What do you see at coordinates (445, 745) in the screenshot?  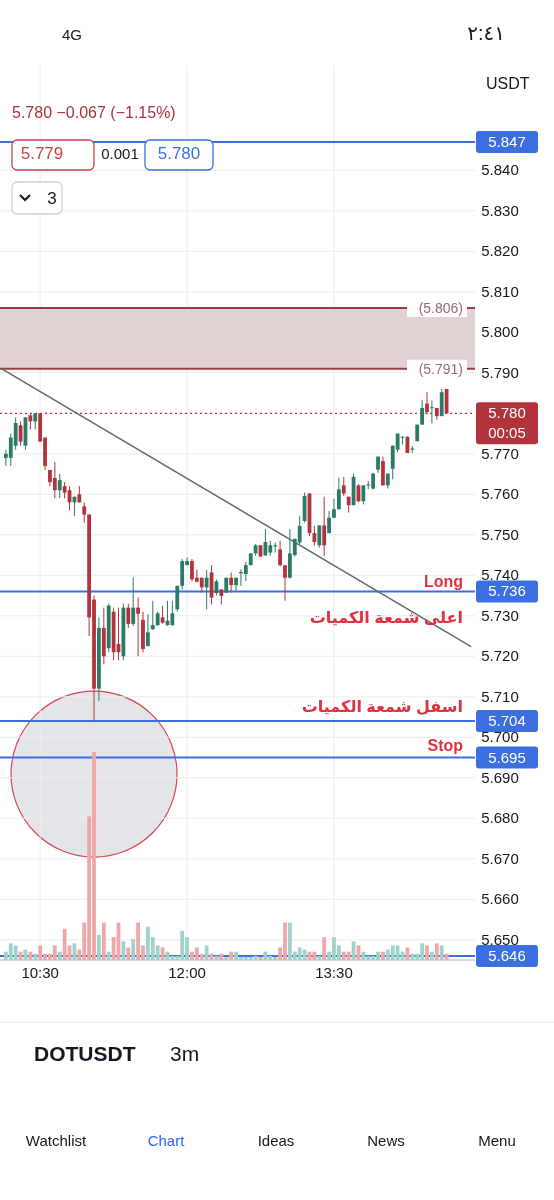 I see `annotation: Stop` at bounding box center [445, 745].